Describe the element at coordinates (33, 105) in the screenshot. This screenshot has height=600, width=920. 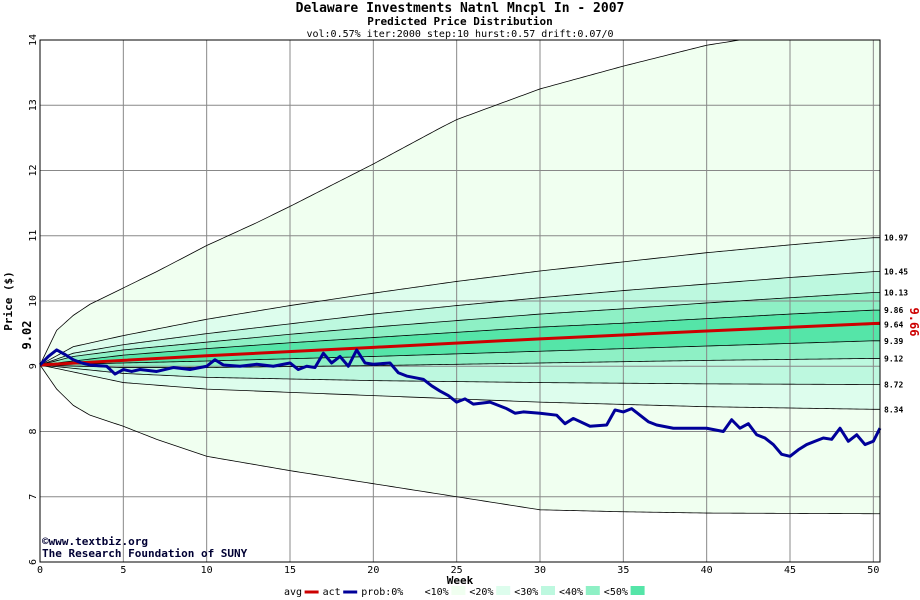
I see `y-tick-label-13: 13` at that location.